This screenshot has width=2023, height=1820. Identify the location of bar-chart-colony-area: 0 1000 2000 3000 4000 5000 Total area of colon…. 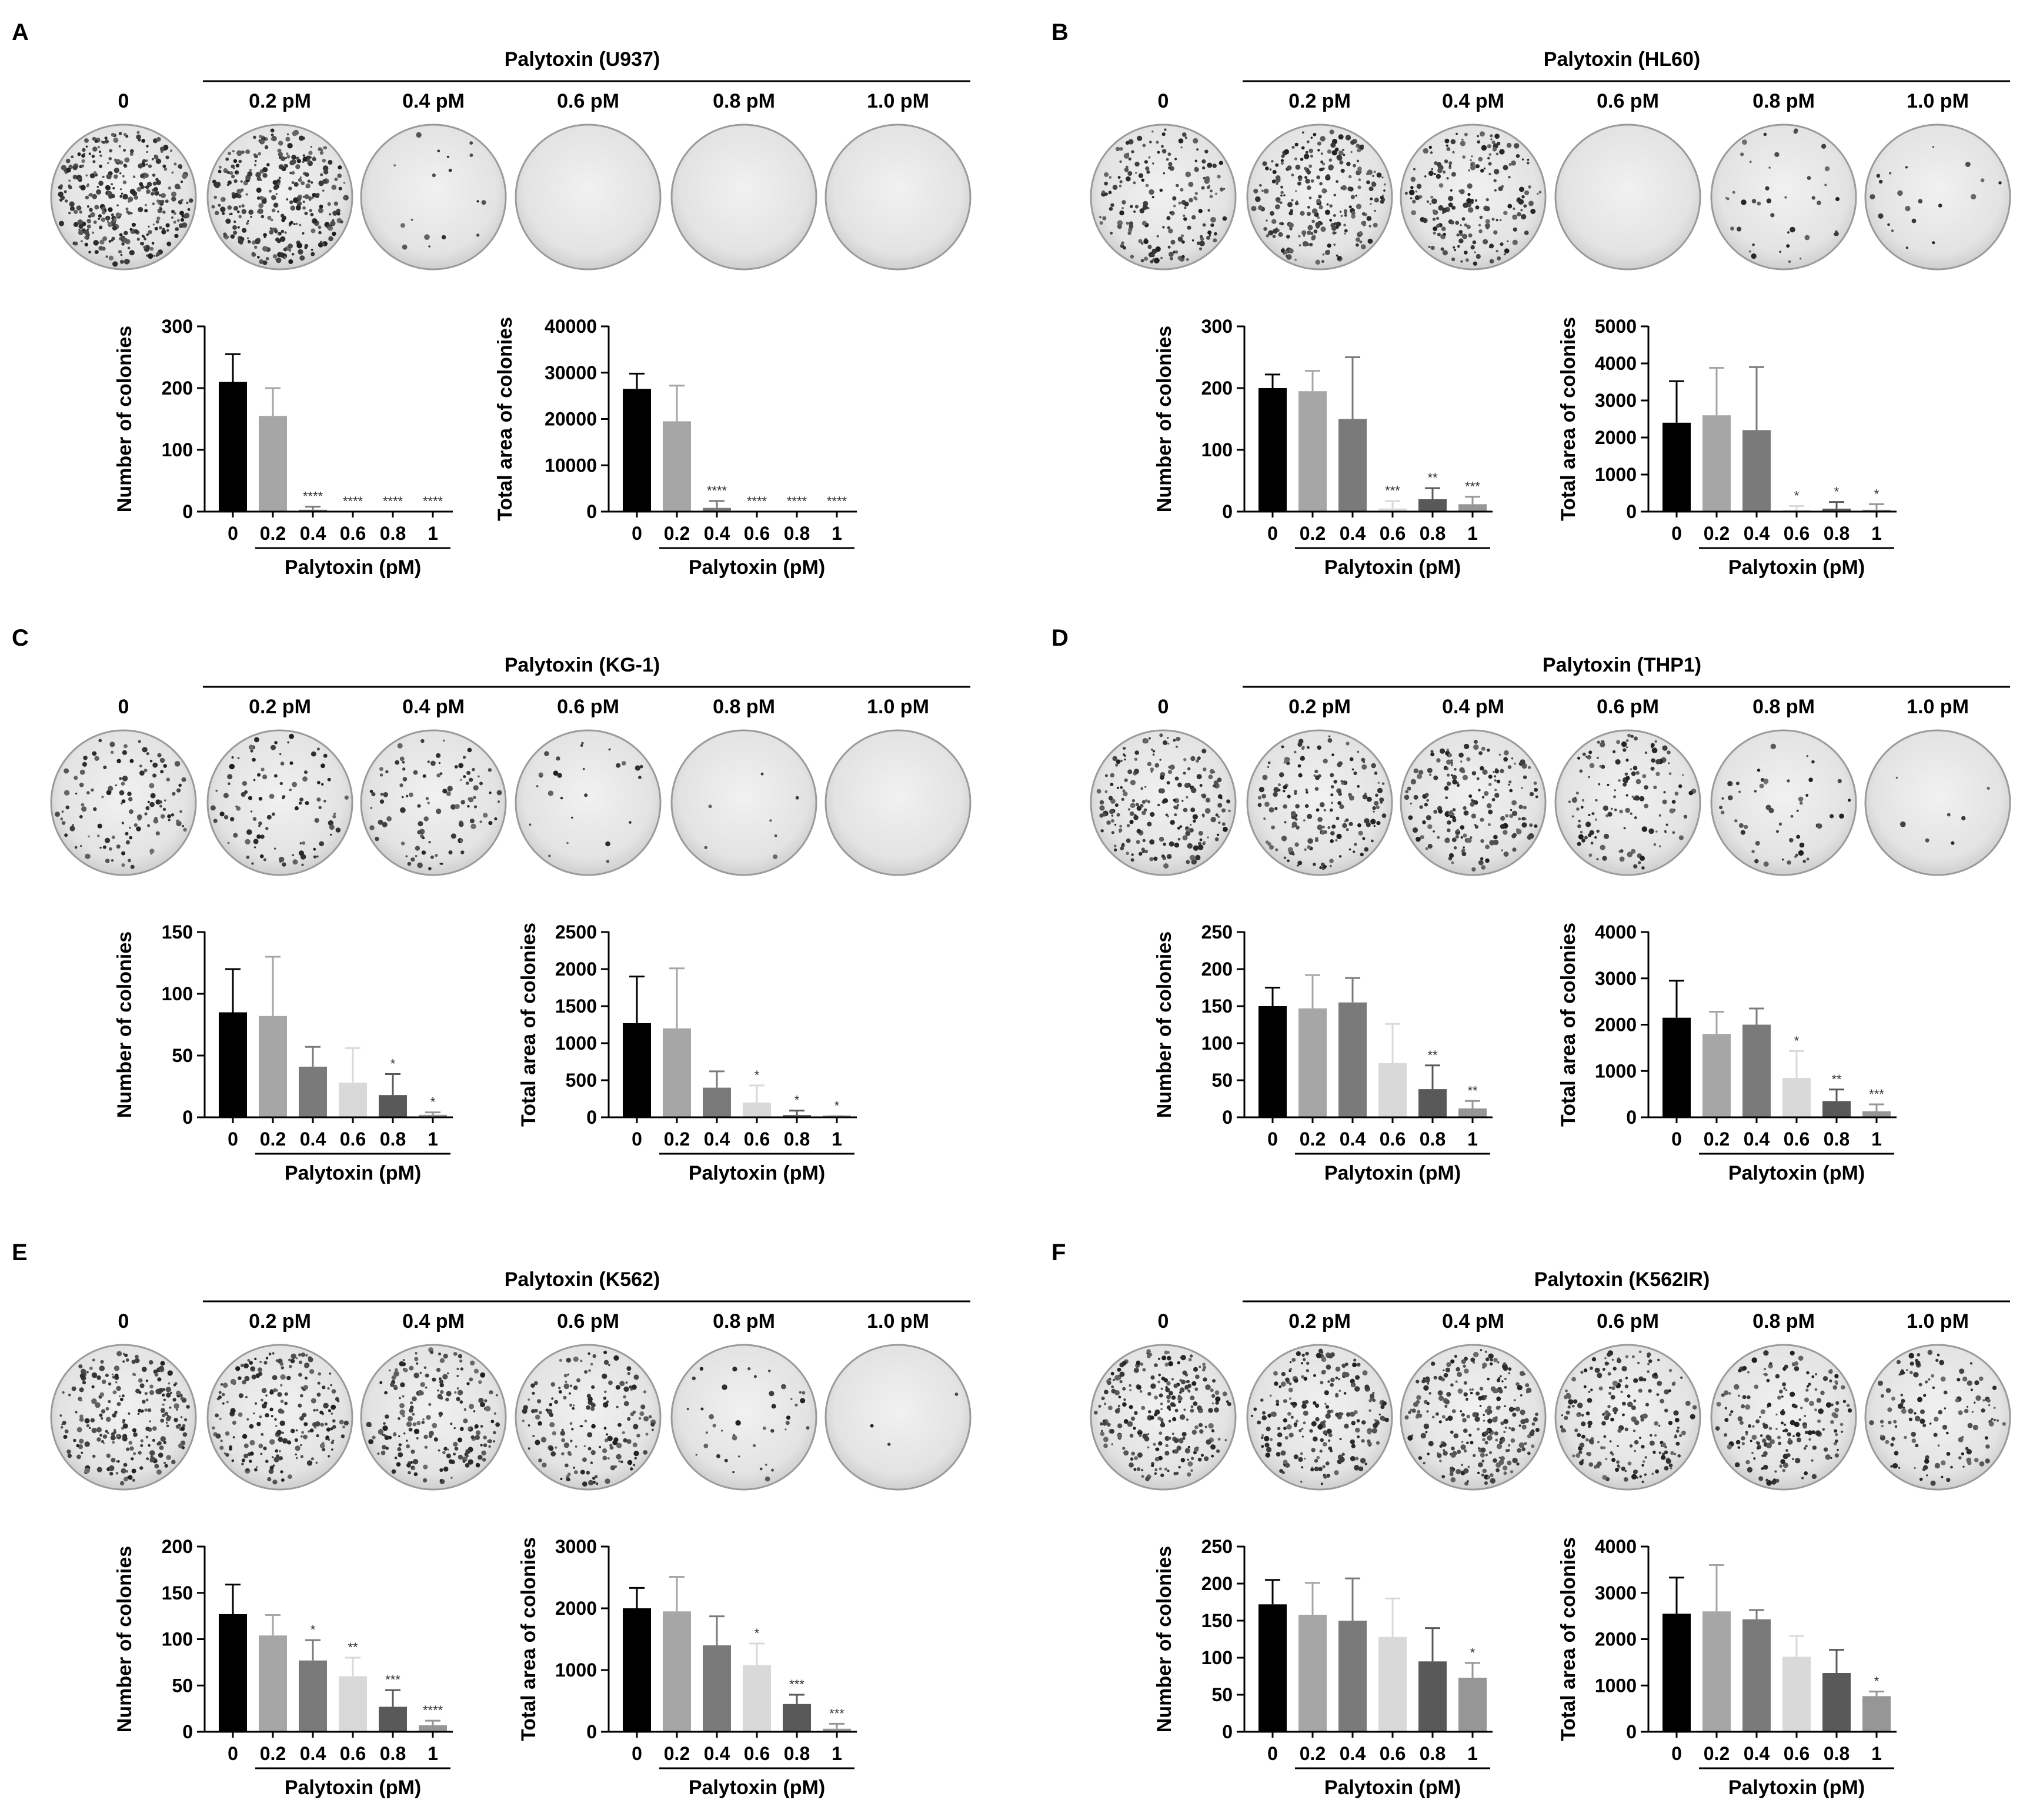
(1727, 447).